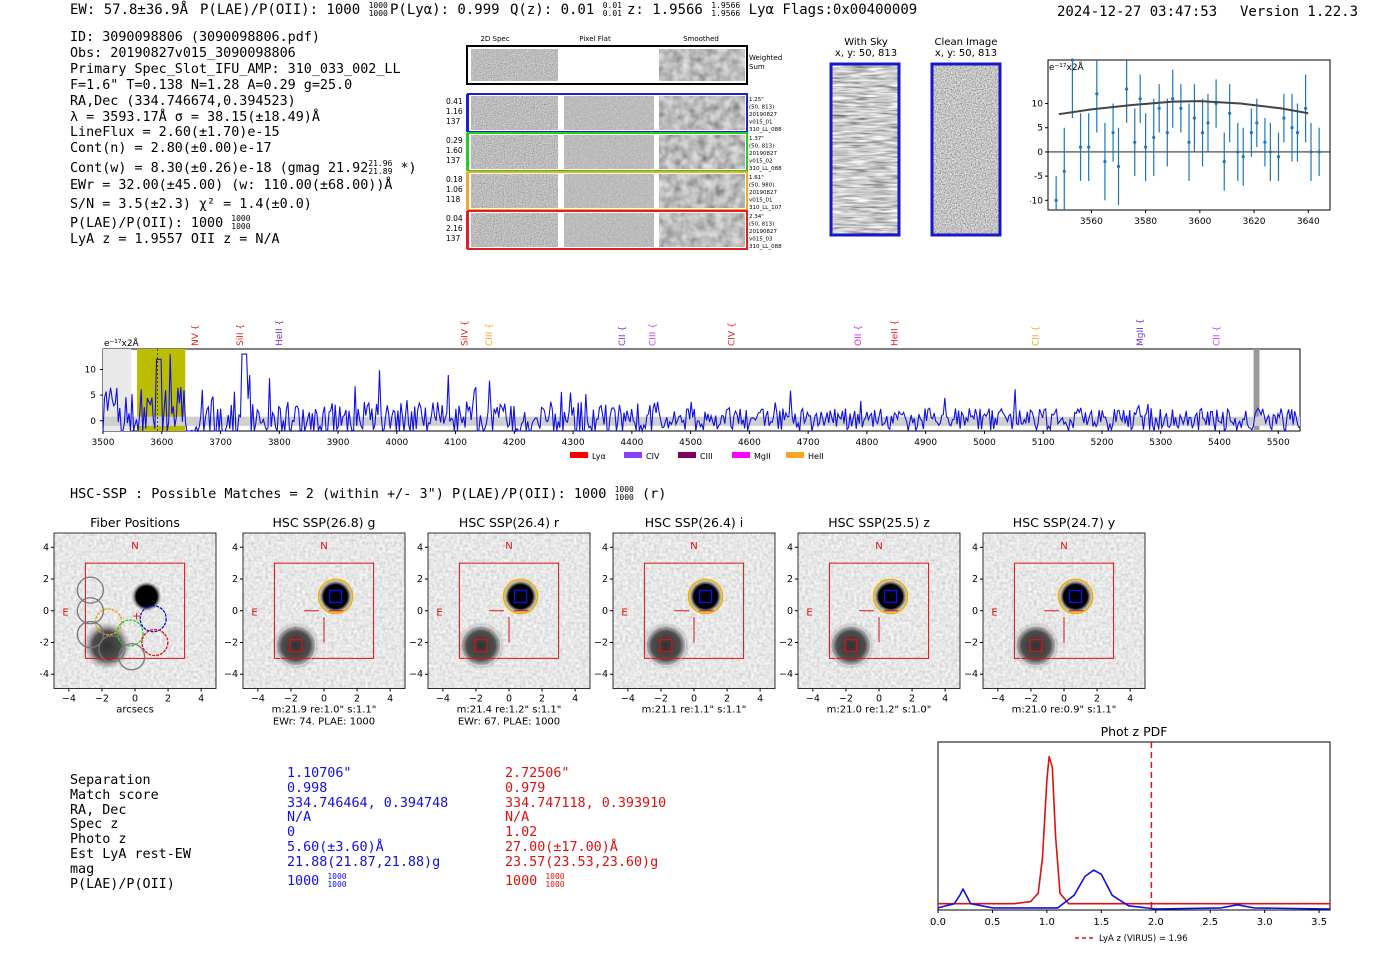 The image size is (1400, 953). Describe the element at coordinates (146, 596) in the screenshot. I see `hsc-star` at that location.